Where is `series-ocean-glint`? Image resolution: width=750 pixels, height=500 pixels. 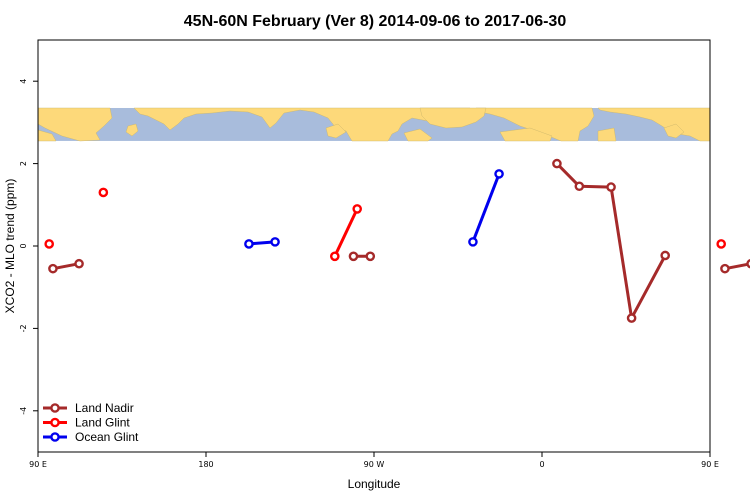 series-ocean-glint is located at coordinates (374, 209).